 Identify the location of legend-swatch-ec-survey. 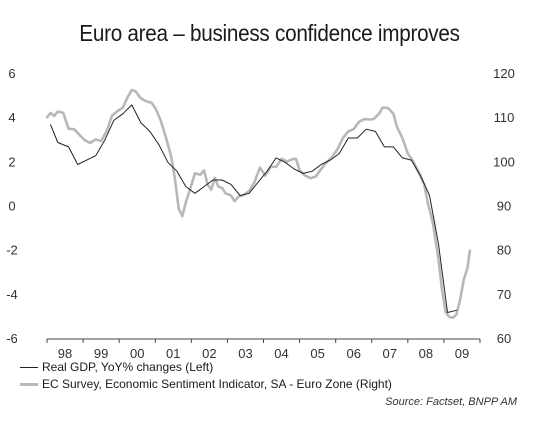
(29, 385).